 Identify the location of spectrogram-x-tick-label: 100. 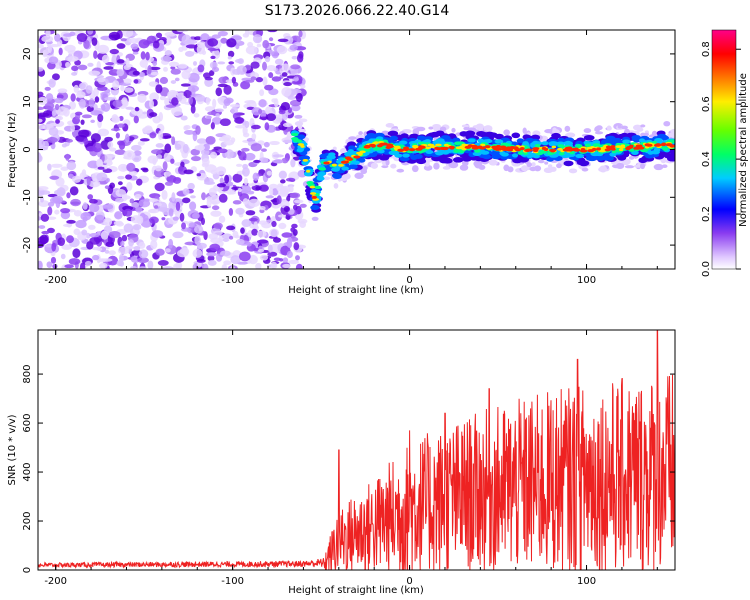
(586, 280).